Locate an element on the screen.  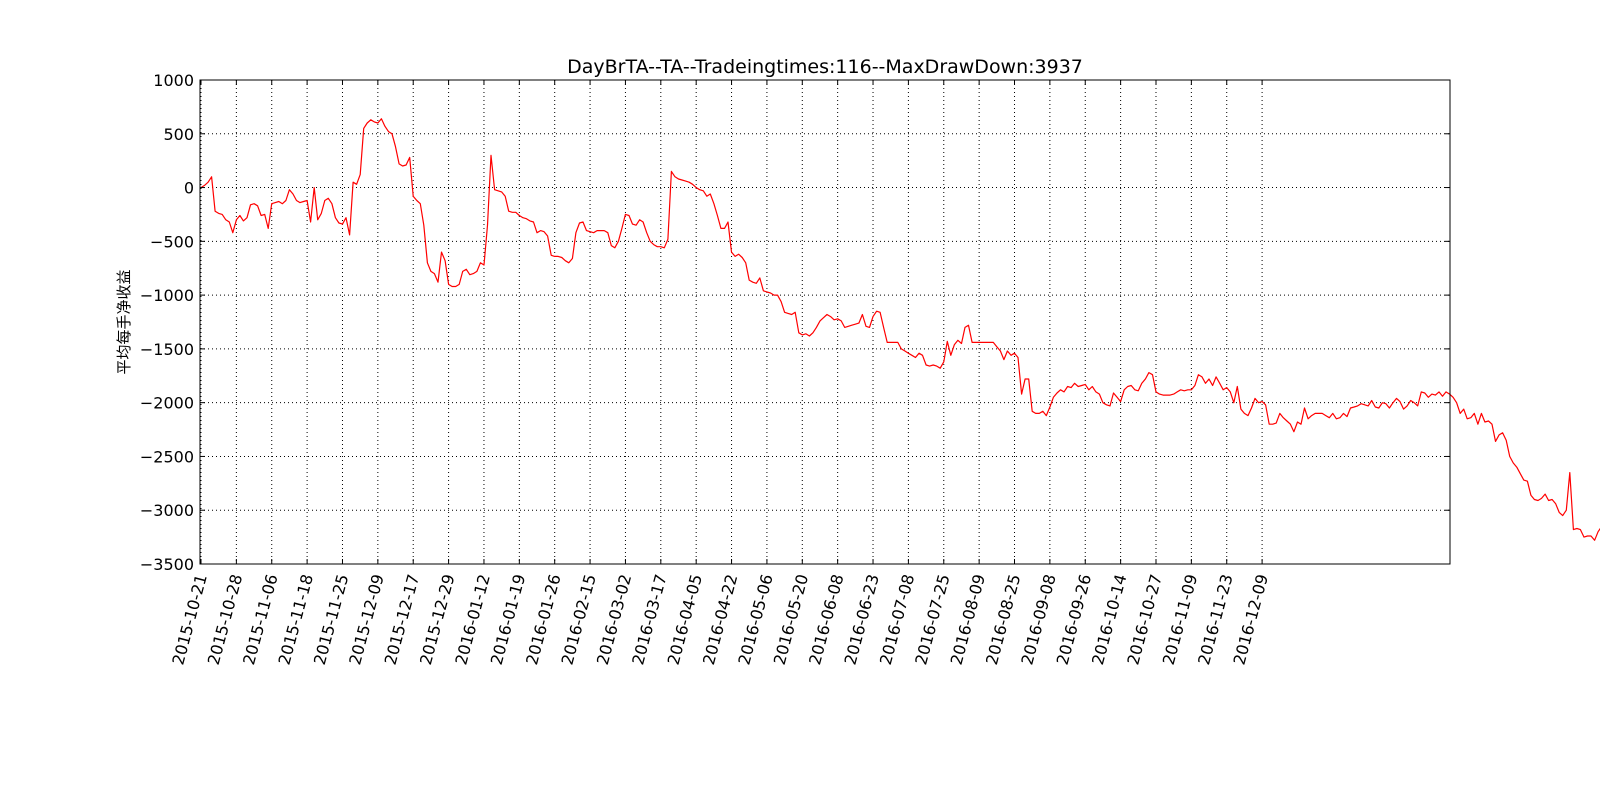
y-axis-label: 平均每手净收益 is located at coordinates (124, 321).